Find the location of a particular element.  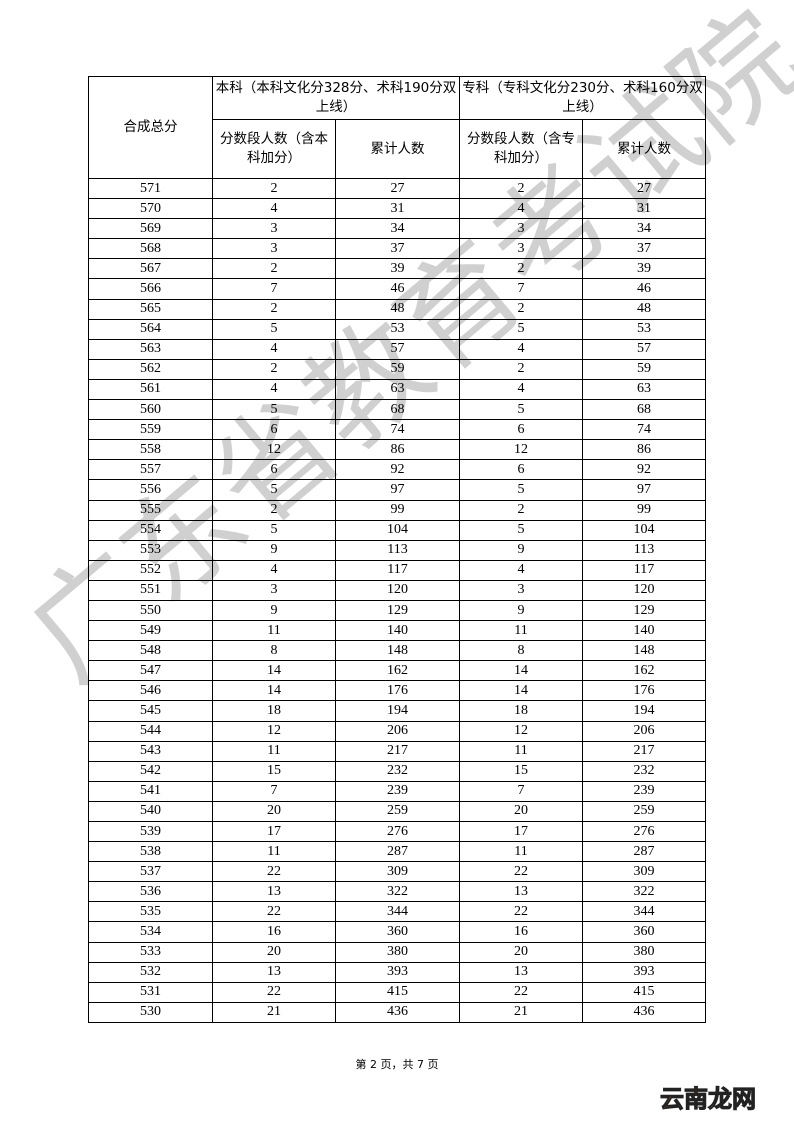

cell-score: 565 is located at coordinates (150, 309).